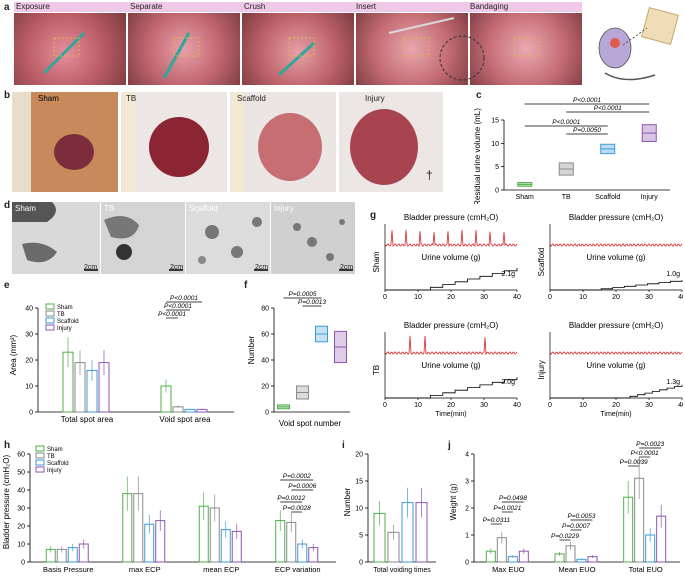 The image size is (685, 581). I want to click on void-label-tb: TB, so click(109, 208).